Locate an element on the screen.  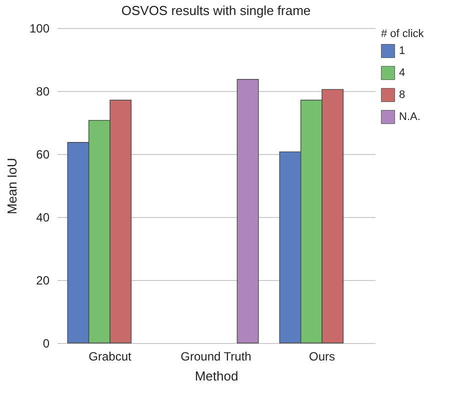
y-tick-label: 0 is located at coordinates (46, 343).